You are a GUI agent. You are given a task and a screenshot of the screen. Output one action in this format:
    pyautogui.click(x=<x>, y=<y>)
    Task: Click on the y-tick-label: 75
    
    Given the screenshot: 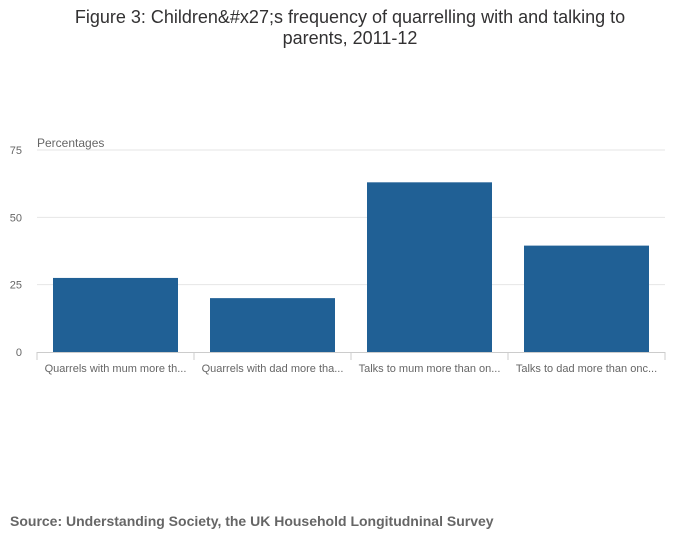 What is the action you would take?
    pyautogui.click(x=16, y=151)
    